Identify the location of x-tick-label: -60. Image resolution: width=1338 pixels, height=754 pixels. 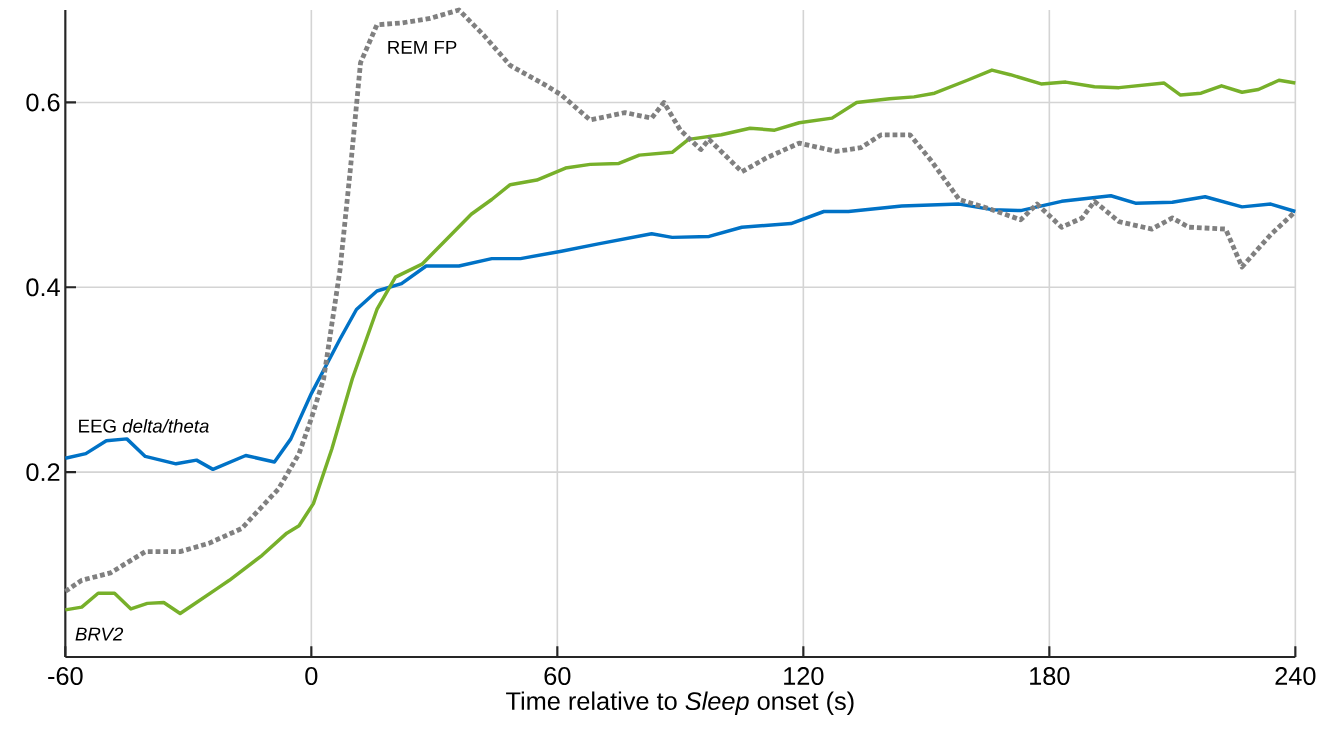
(65, 676).